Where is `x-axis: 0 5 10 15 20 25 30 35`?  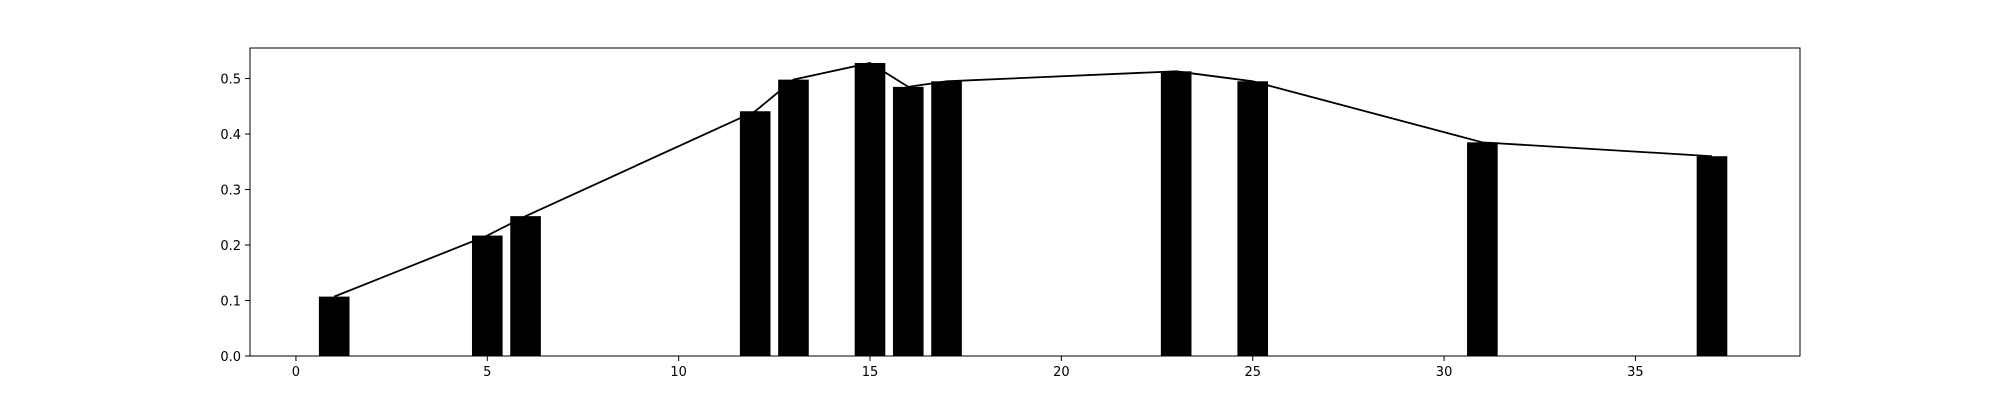 x-axis: 0 5 10 15 20 25 30 35 is located at coordinates (968, 368).